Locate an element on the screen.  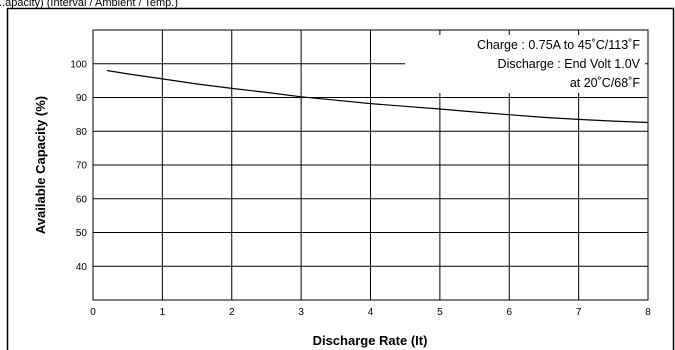
y-tick-40: 40 is located at coordinates (82, 267).